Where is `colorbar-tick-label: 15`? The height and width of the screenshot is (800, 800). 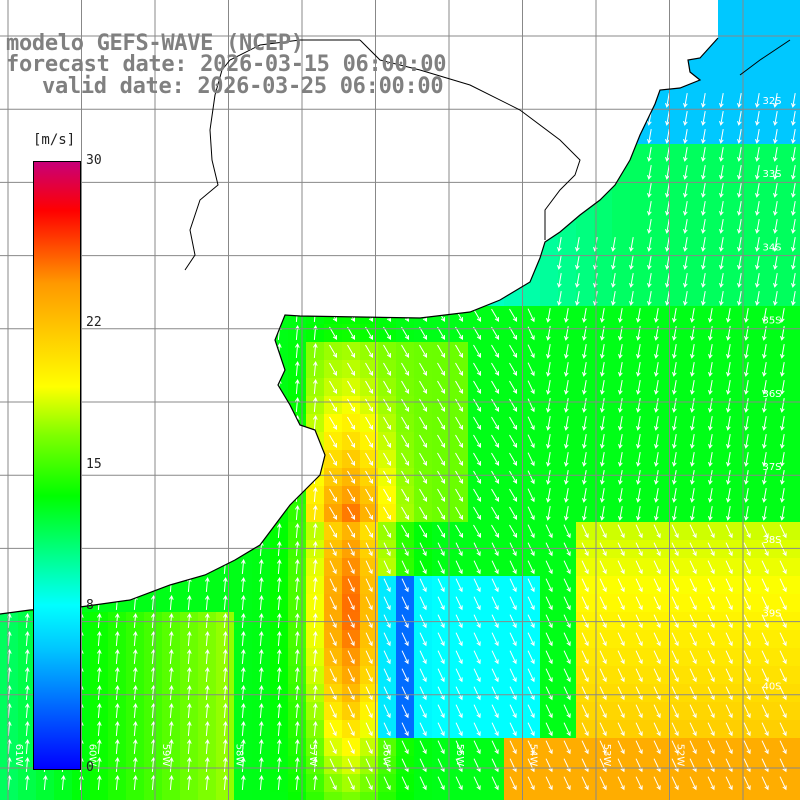
colorbar-tick-label: 15 is located at coordinates (94, 464).